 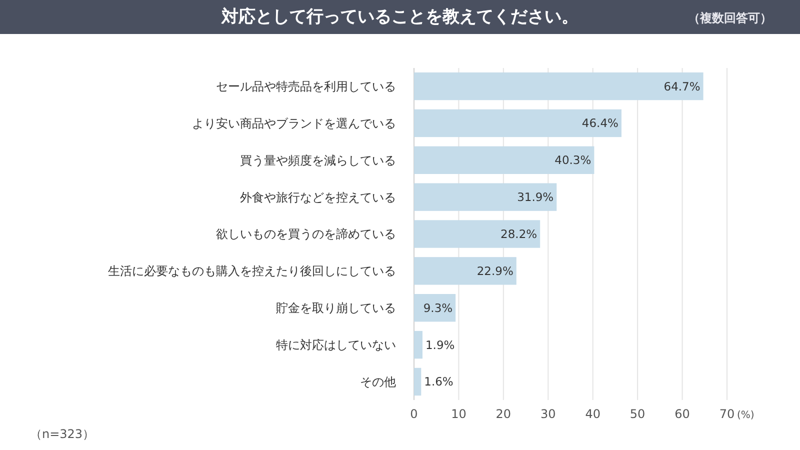 What do you see at coordinates (399, 17) in the screenshot?
I see `chart-title: 対応として行っていることを教えてください。` at bounding box center [399, 17].